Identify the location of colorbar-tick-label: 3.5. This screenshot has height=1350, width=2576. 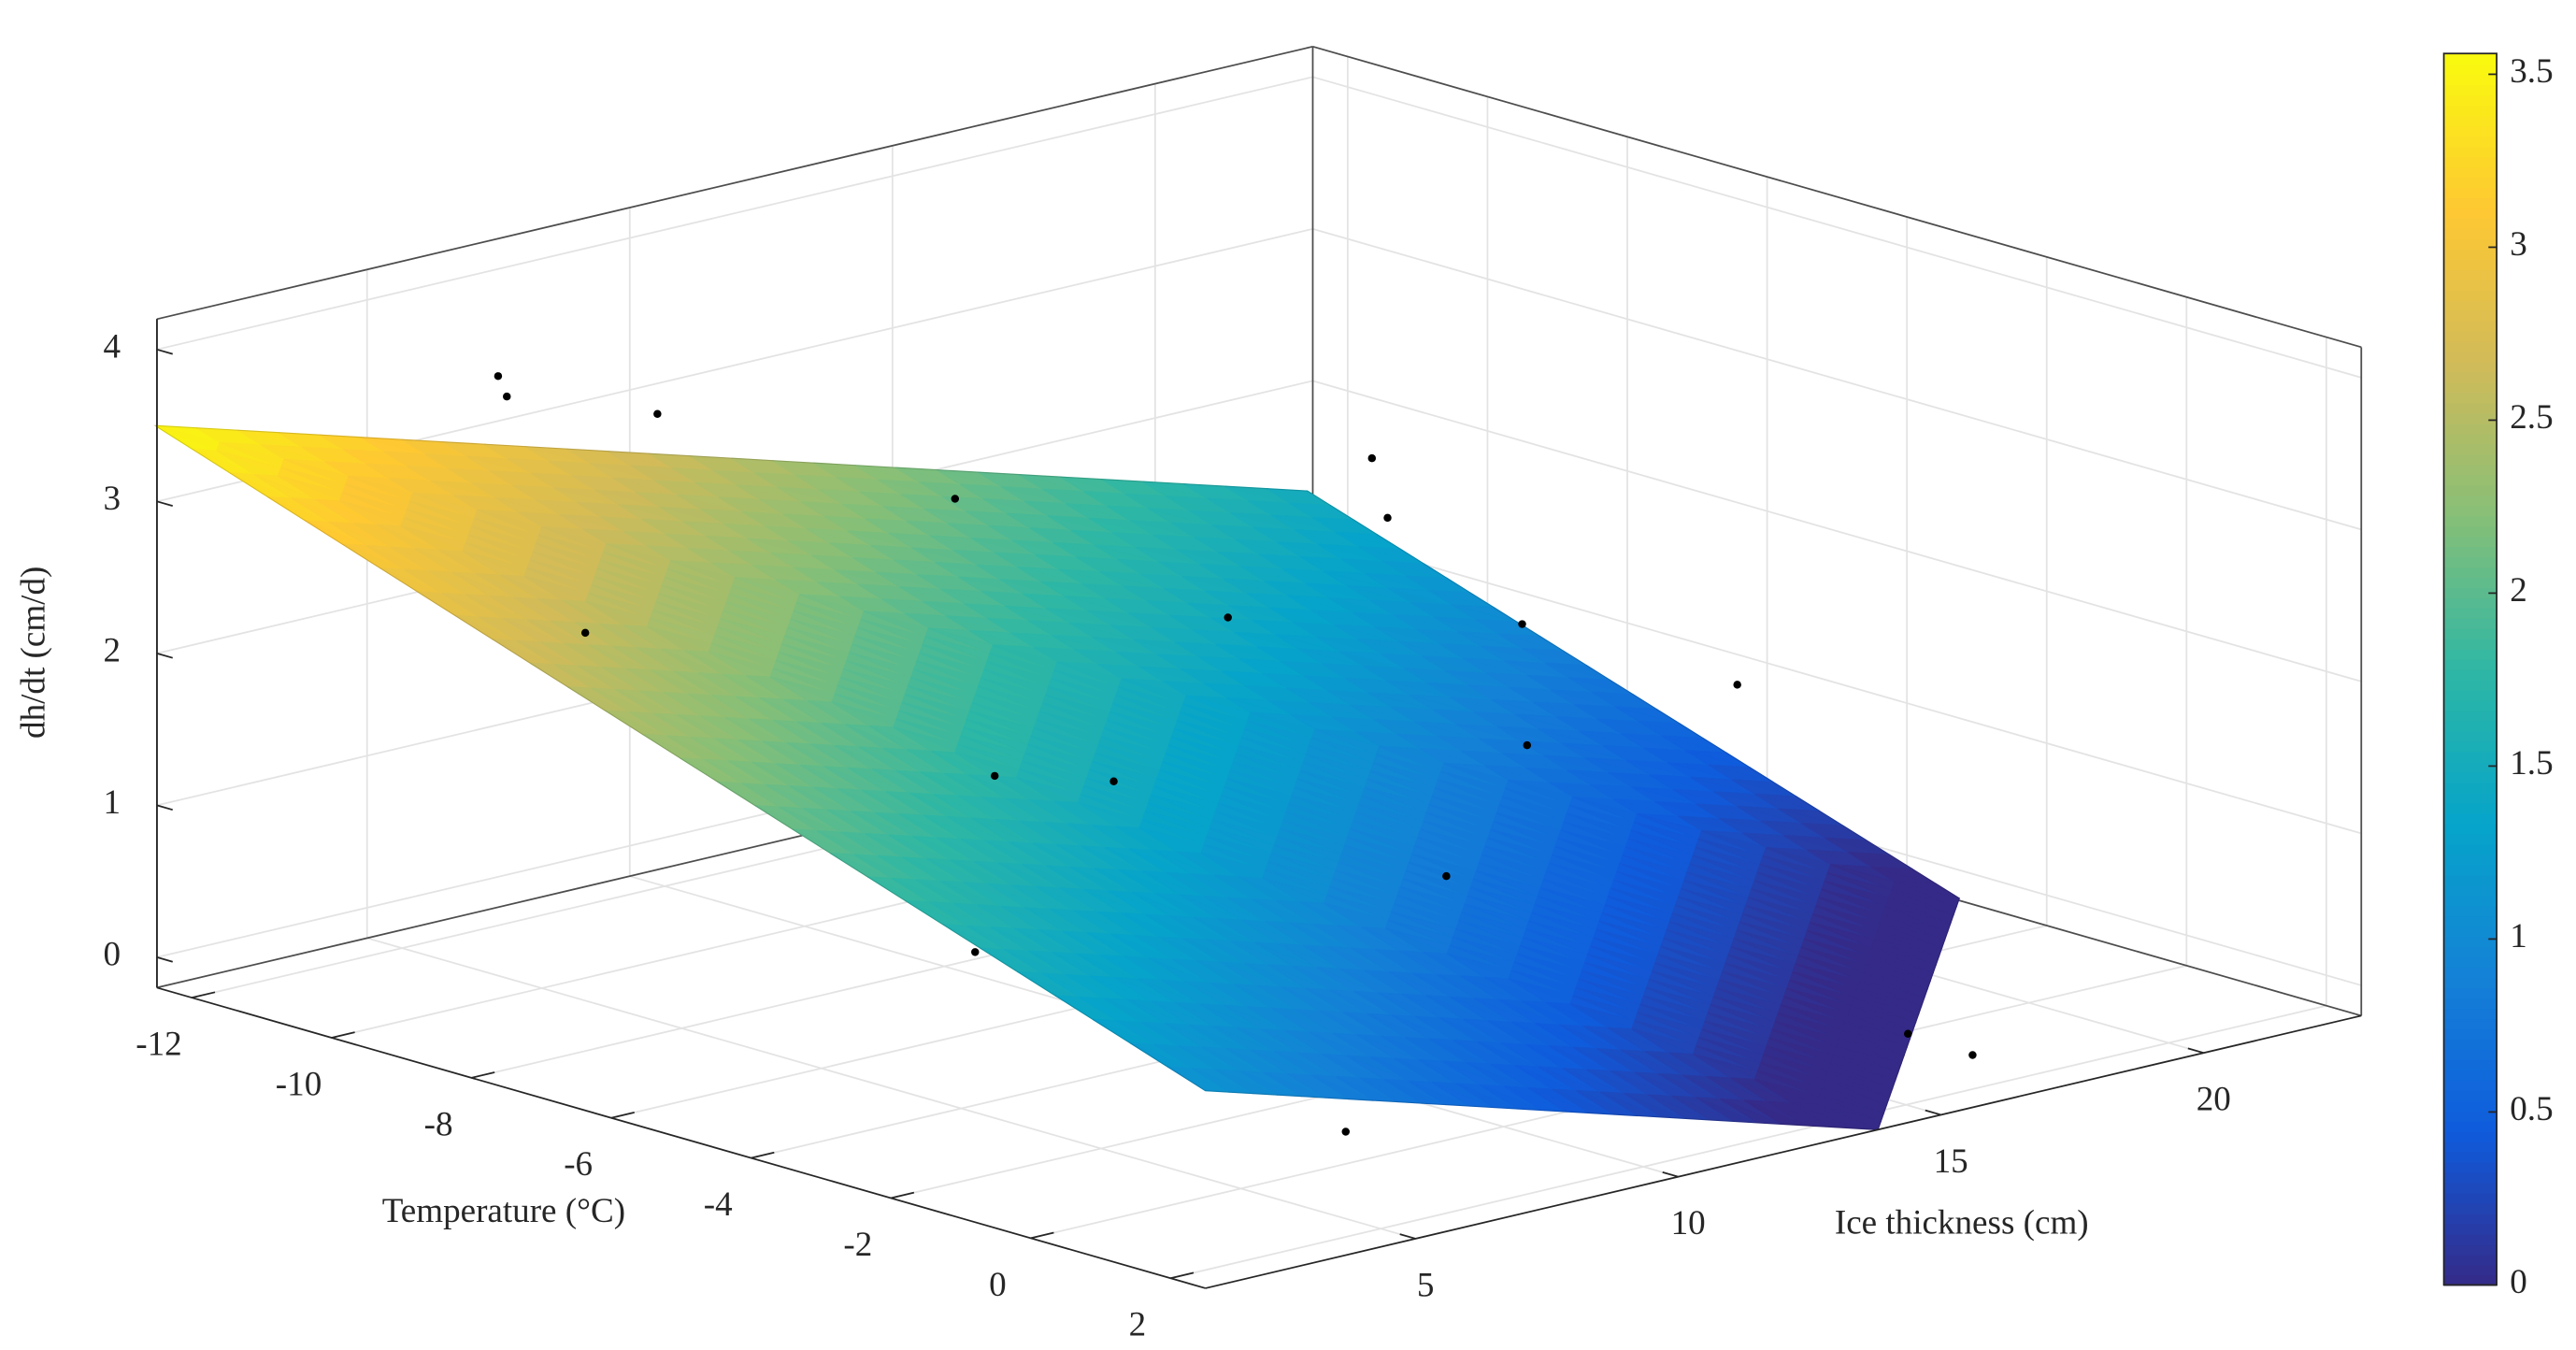
(2531, 71).